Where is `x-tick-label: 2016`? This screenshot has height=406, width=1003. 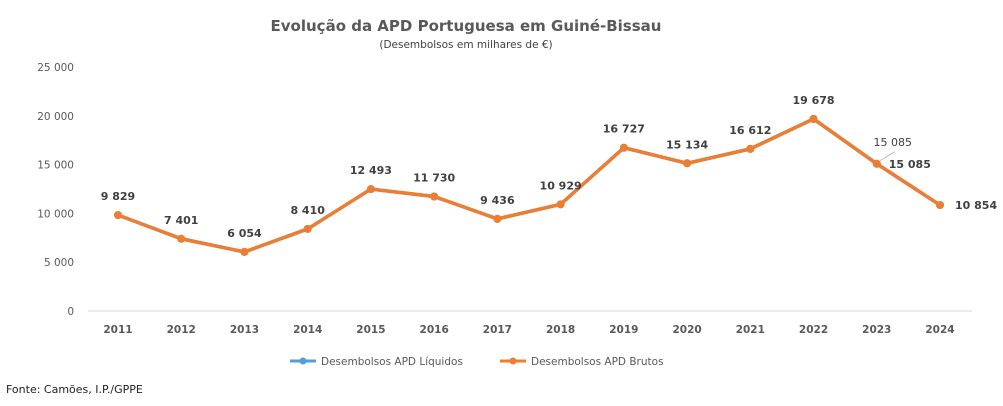
x-tick-label: 2016 is located at coordinates (434, 330).